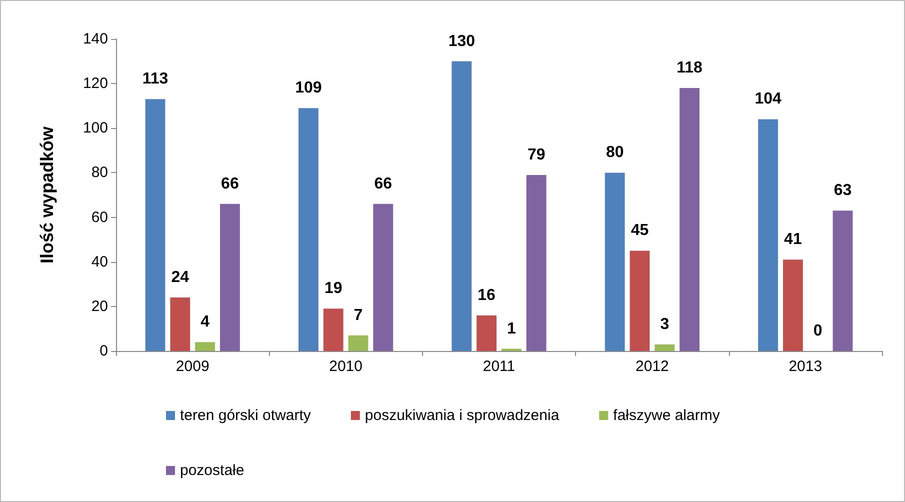 The width and height of the screenshot is (905, 502). What do you see at coordinates (462, 41) in the screenshot?
I see `data-label: 130` at bounding box center [462, 41].